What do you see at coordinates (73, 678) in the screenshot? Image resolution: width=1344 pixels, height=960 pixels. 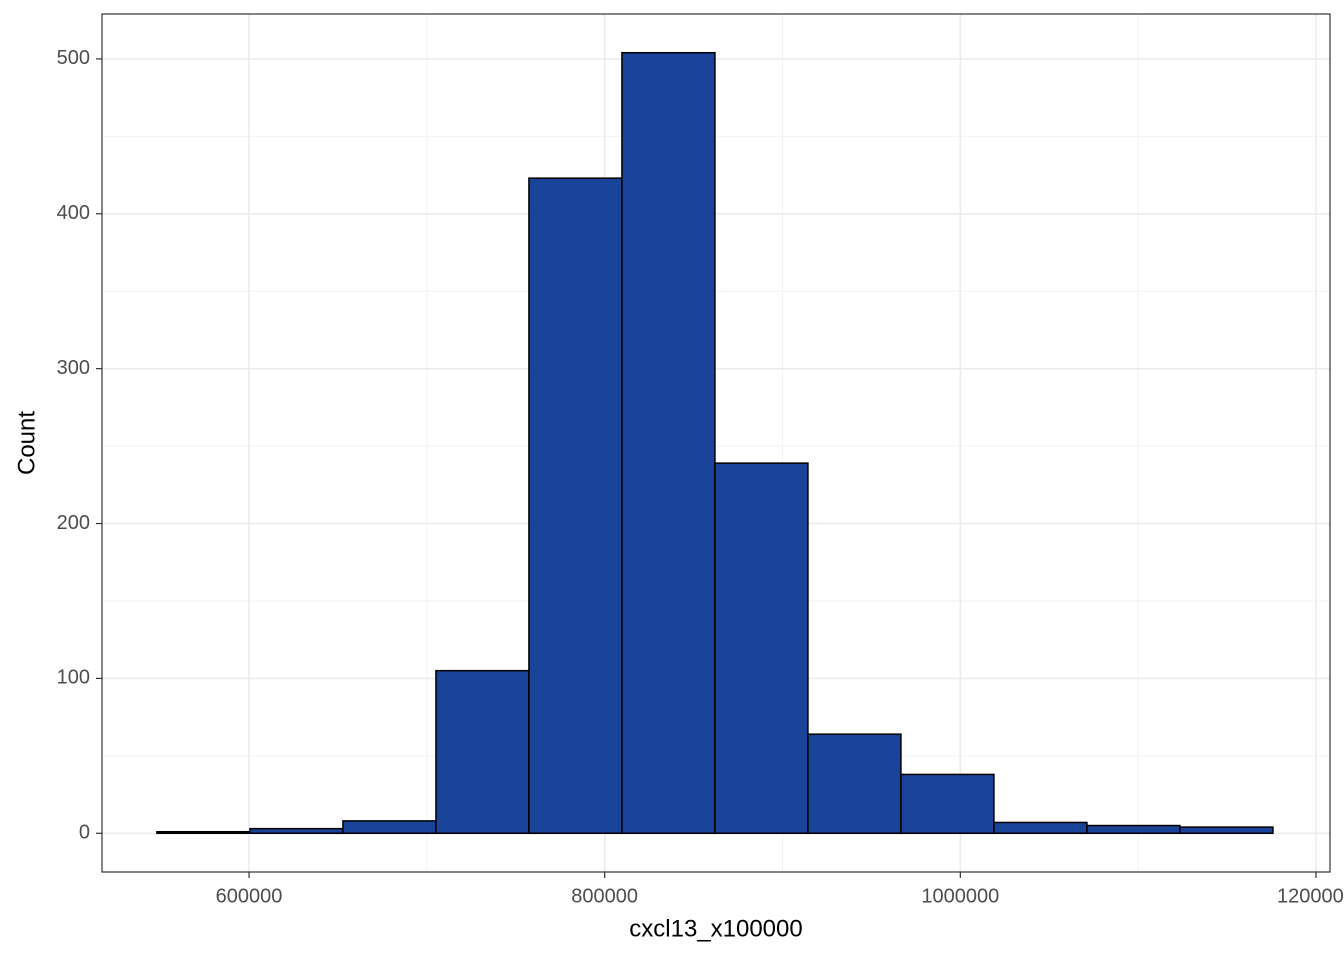 I see `y-tick-label: 100` at bounding box center [73, 678].